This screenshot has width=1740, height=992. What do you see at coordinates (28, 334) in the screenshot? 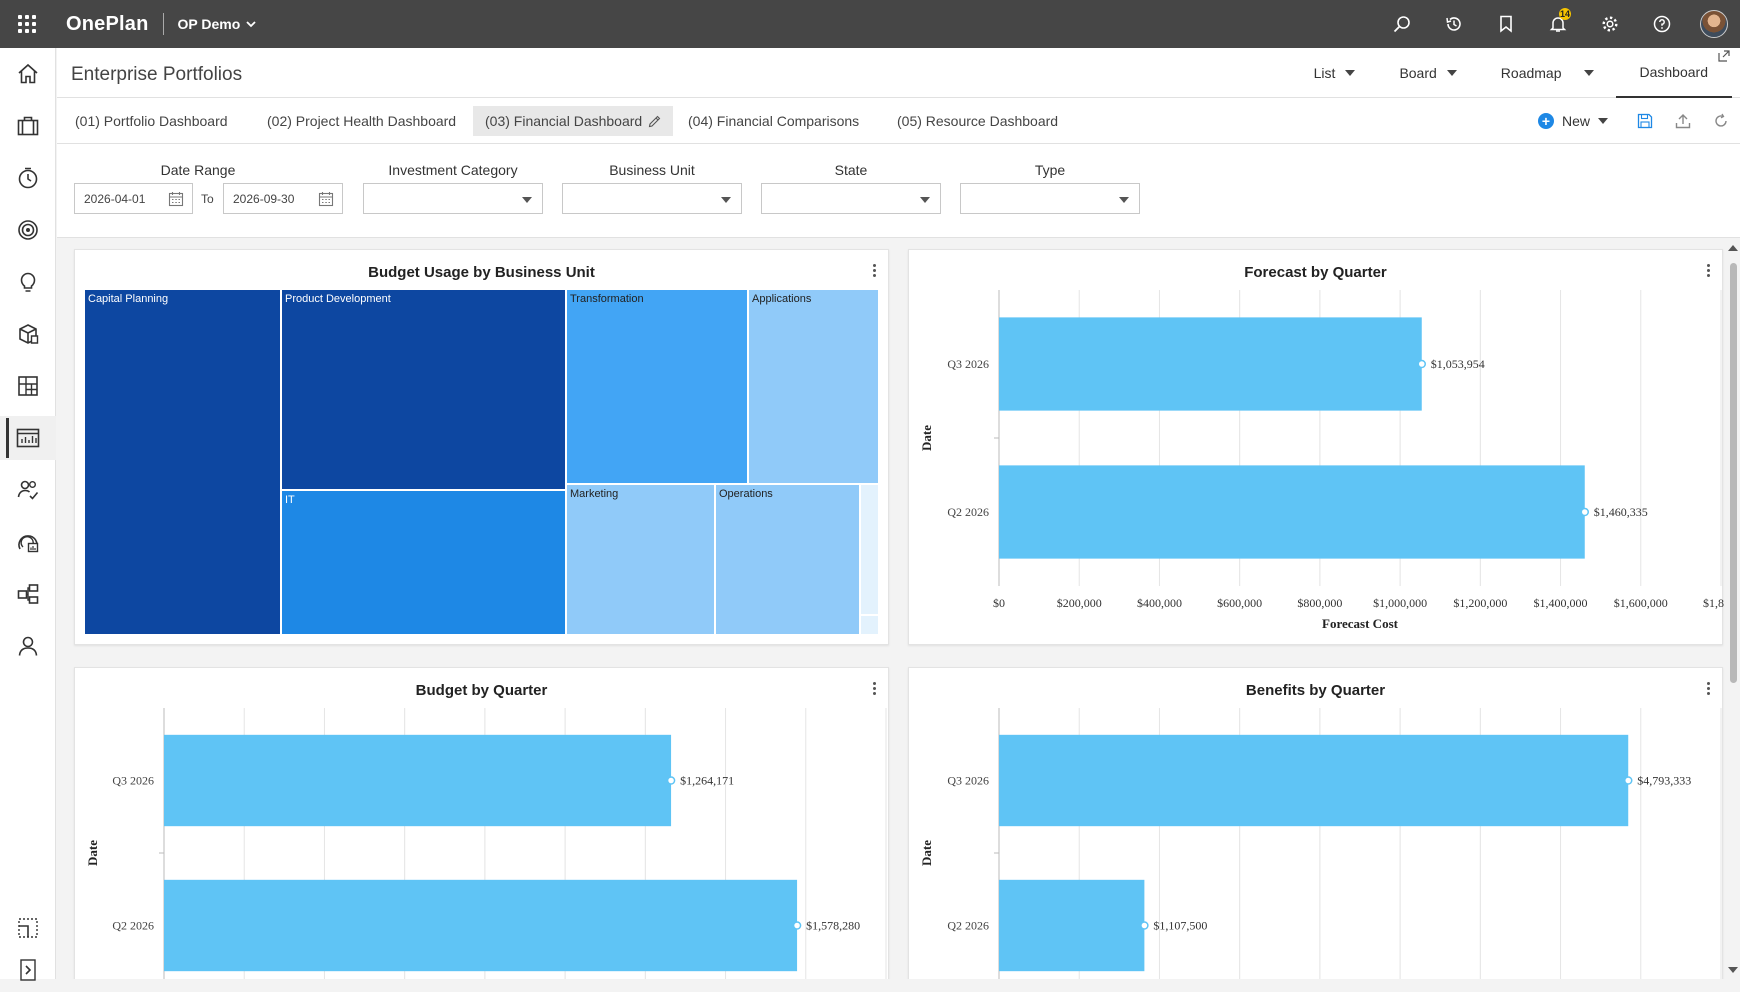
I see `cube-icon` at bounding box center [28, 334].